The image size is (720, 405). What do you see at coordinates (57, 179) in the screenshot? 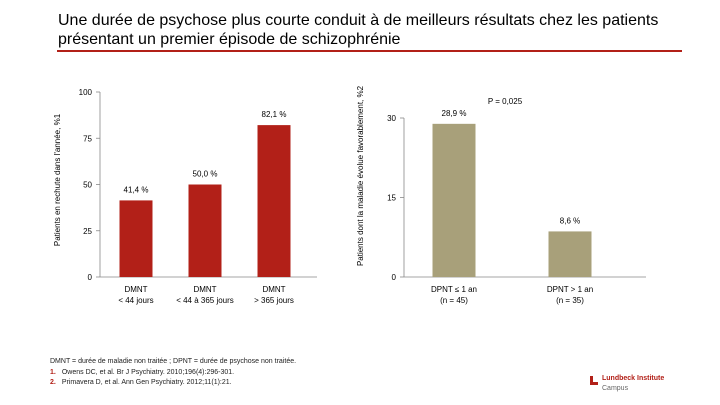
I see `chart1-y-axis-label: Patients en rechute dans l'année, %1` at bounding box center [57, 179].